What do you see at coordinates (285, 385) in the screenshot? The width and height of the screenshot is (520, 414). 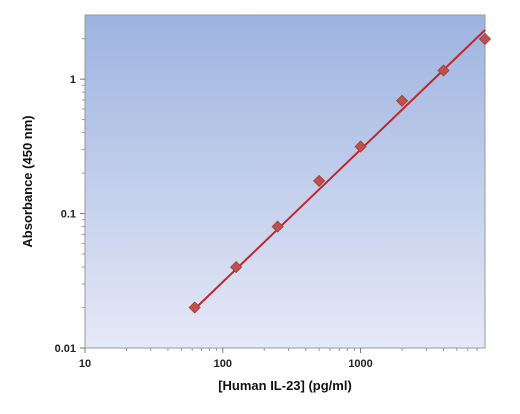 I see `x-axis-title: [Human IL-23] (pg/ml)` at bounding box center [285, 385].